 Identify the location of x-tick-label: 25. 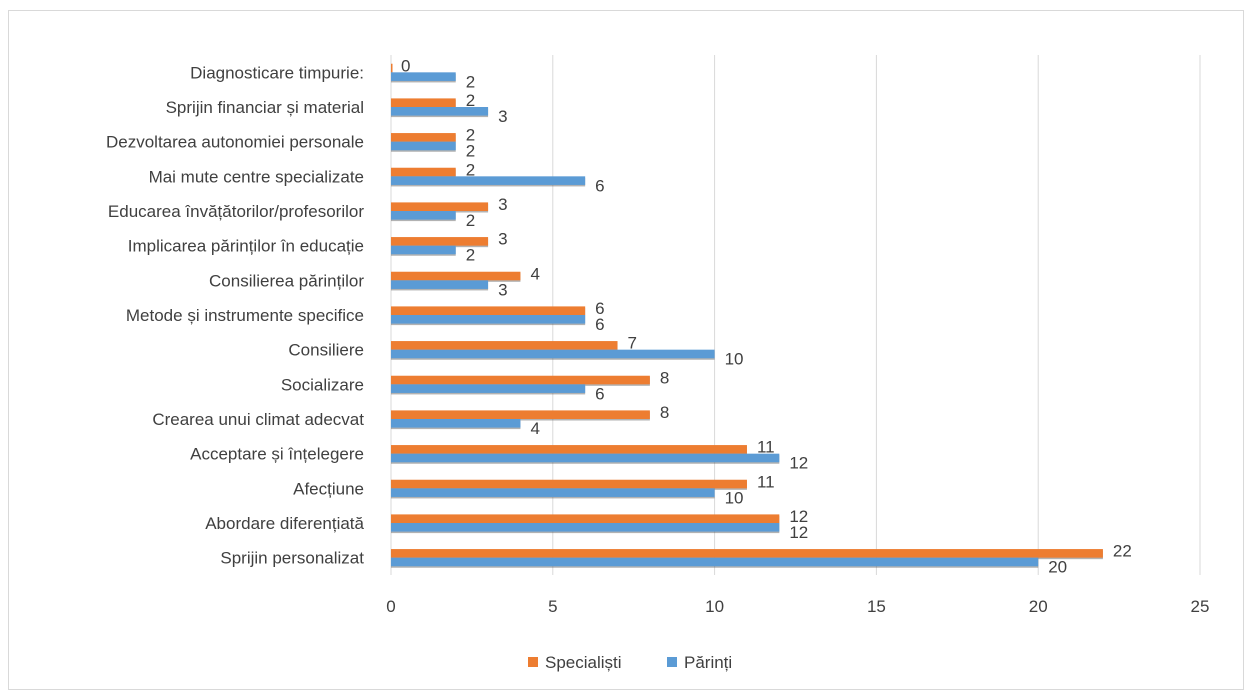
(1200, 606).